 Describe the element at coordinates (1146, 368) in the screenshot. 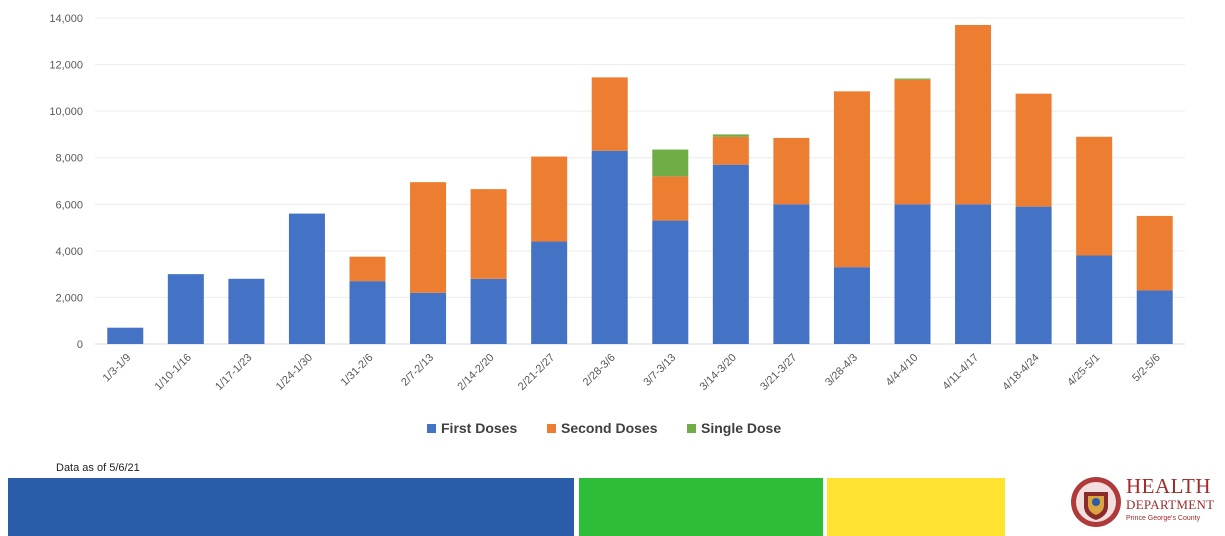

I see `x-tick-label: 5/2-5/6` at that location.